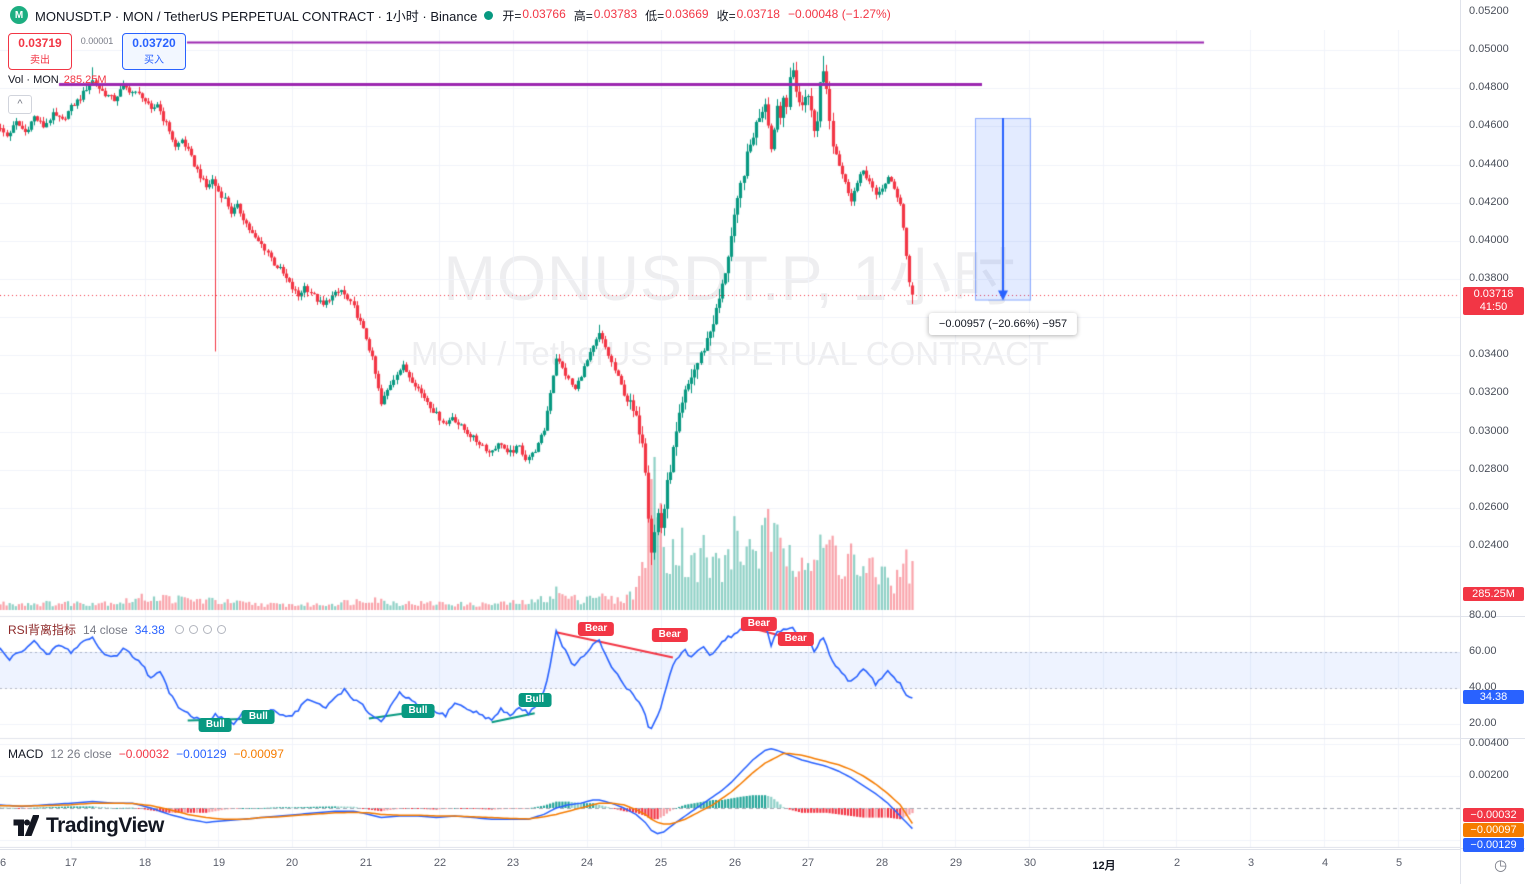  What do you see at coordinates (513, 863) in the screenshot?
I see `time-axis-label: 23` at bounding box center [513, 863].